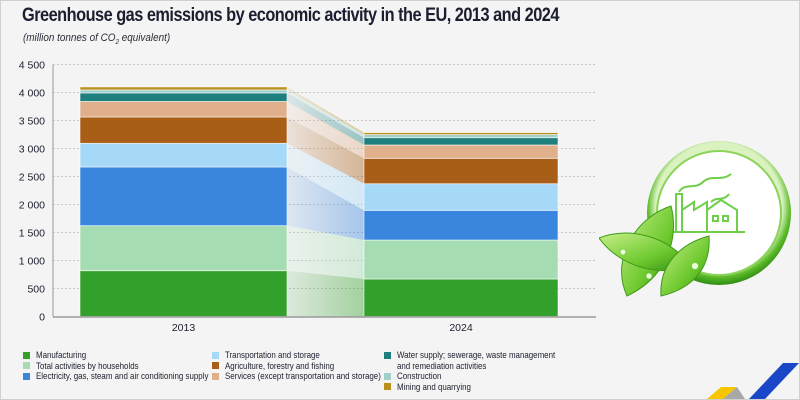  Describe the element at coordinates (698, 221) in the screenshot. I see `eco-factory-leaves-icon` at that location.